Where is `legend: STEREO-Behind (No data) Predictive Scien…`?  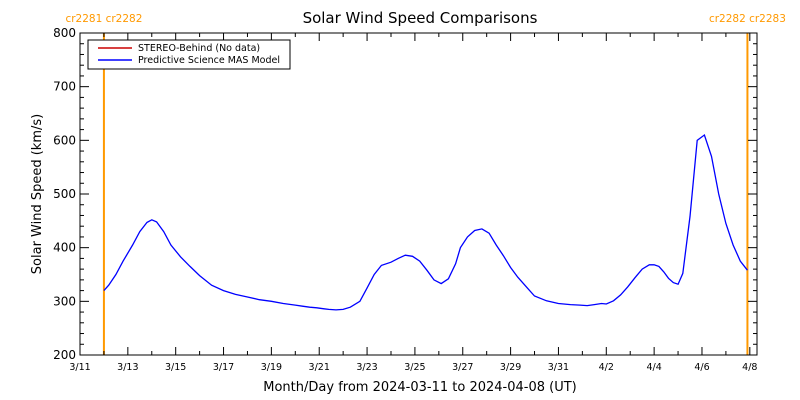
legend: STEREO-Behind (No data) Predictive Scien… is located at coordinates (189, 54).